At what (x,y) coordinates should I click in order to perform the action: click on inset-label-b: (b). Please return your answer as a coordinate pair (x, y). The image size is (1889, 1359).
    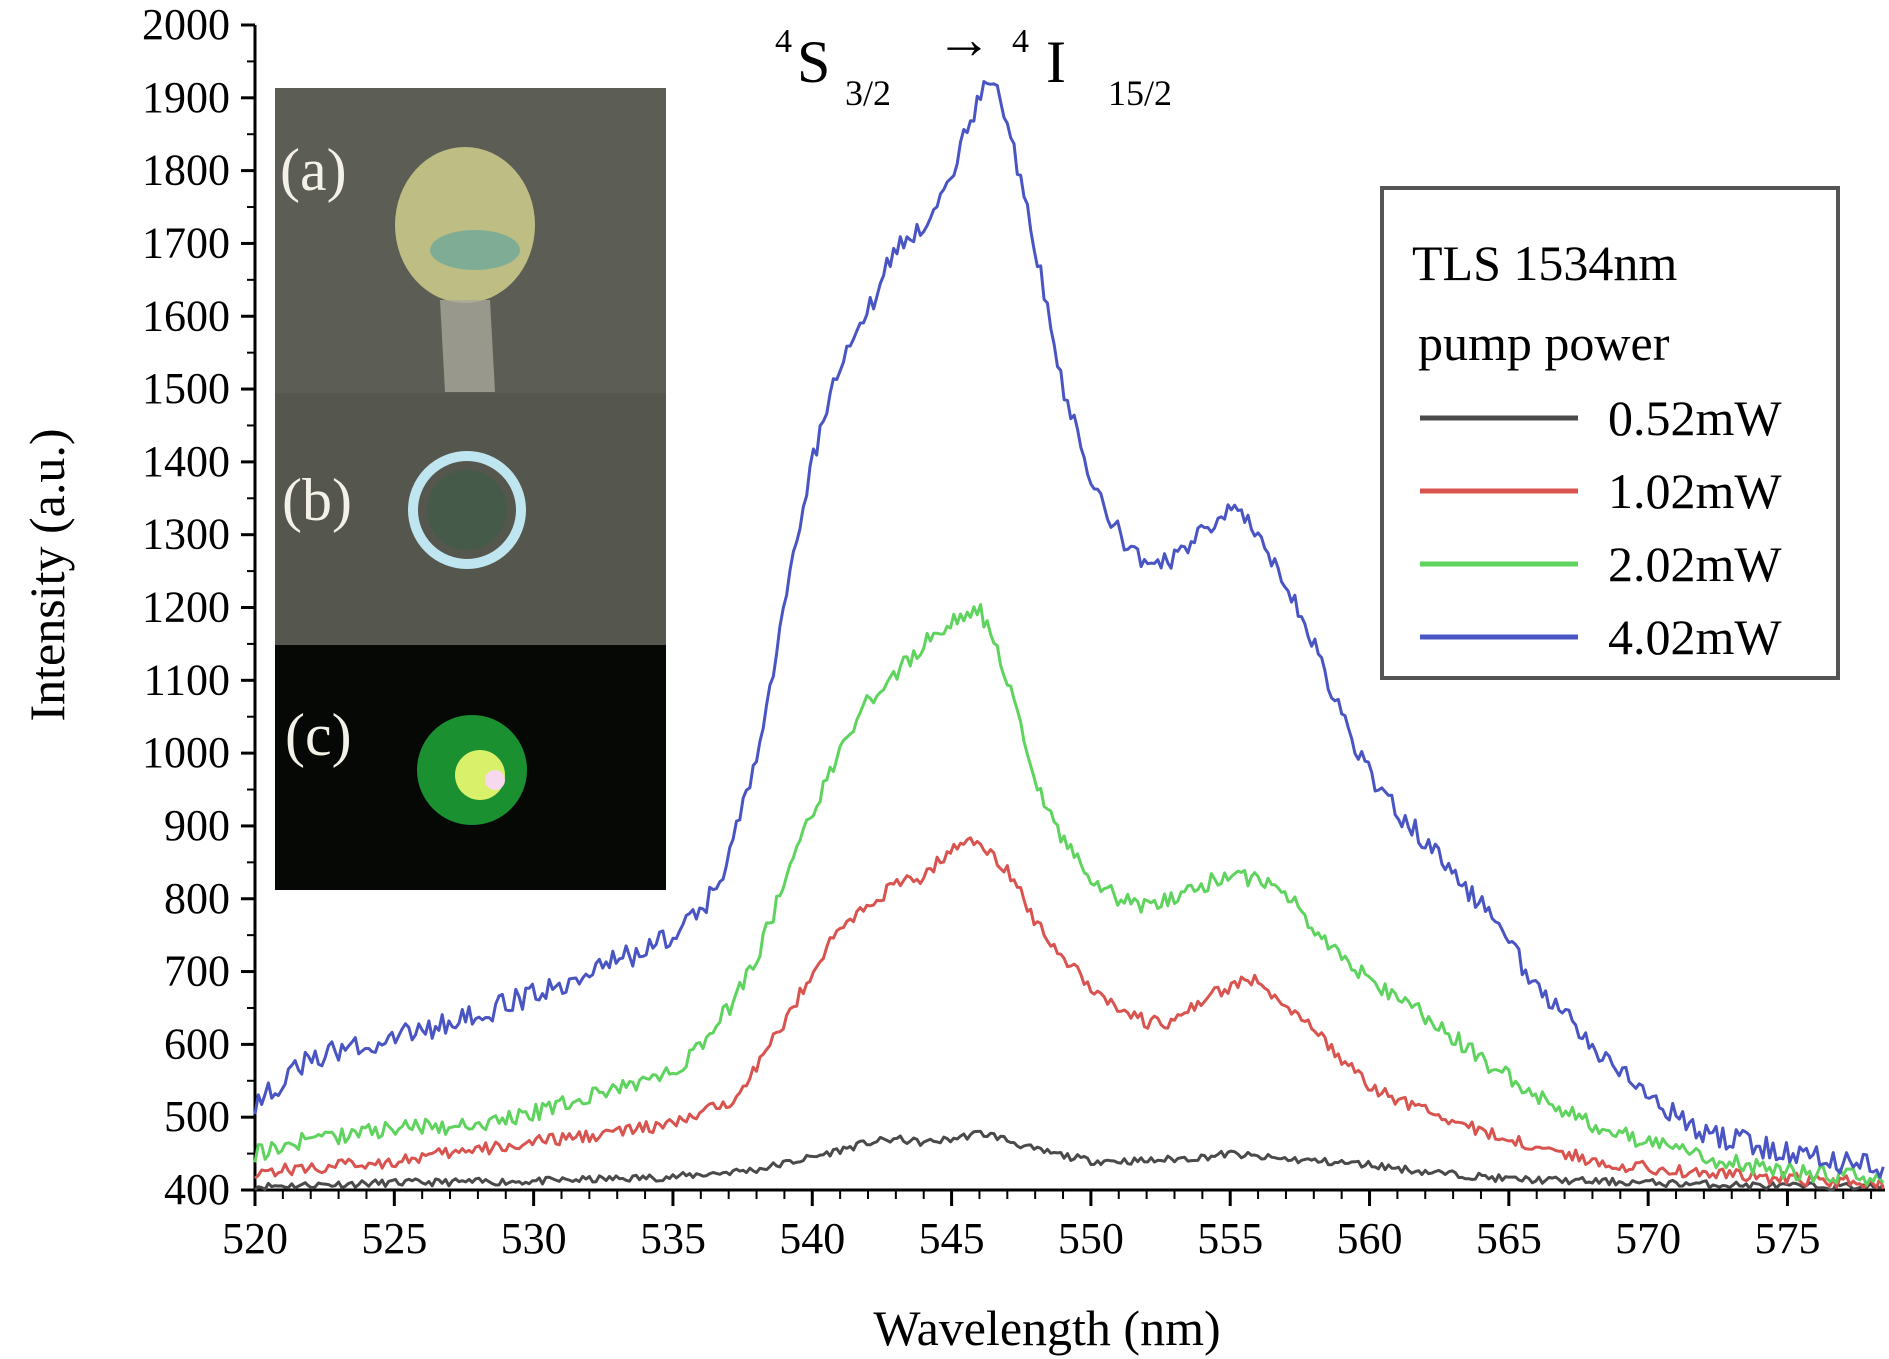
    Looking at the image, I should click on (317, 500).